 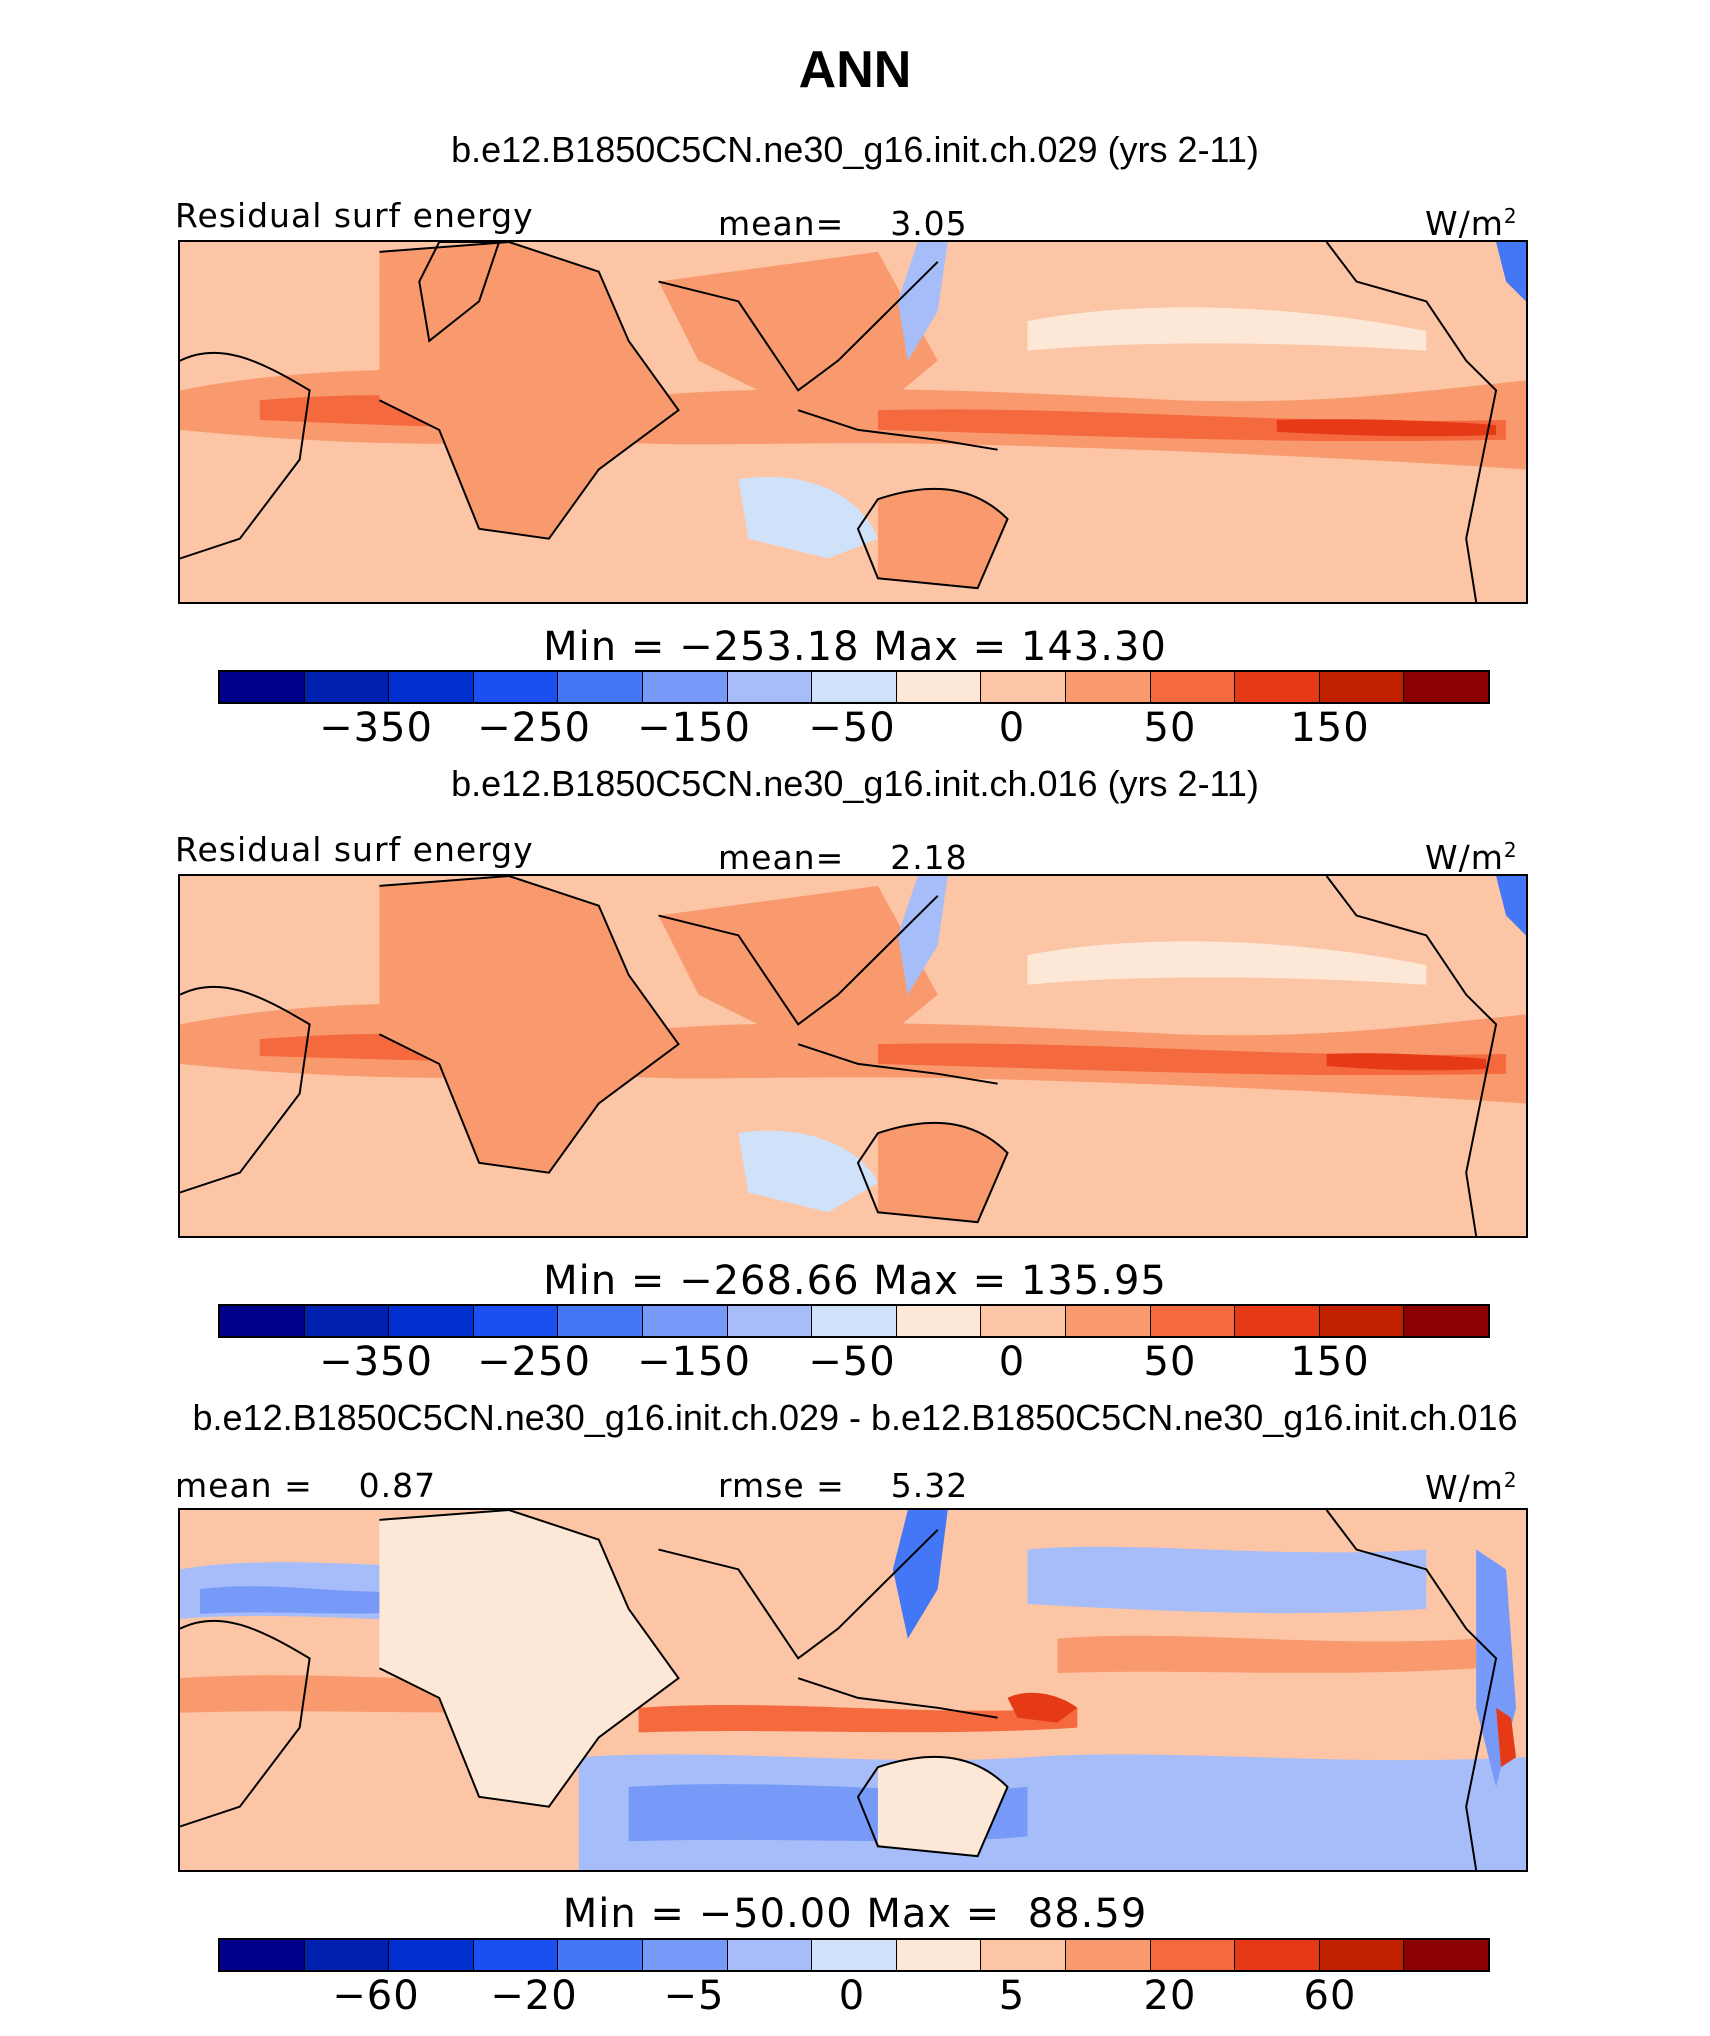 What do you see at coordinates (1170, 728) in the screenshot?
I see `panel-1-tick: 50` at bounding box center [1170, 728].